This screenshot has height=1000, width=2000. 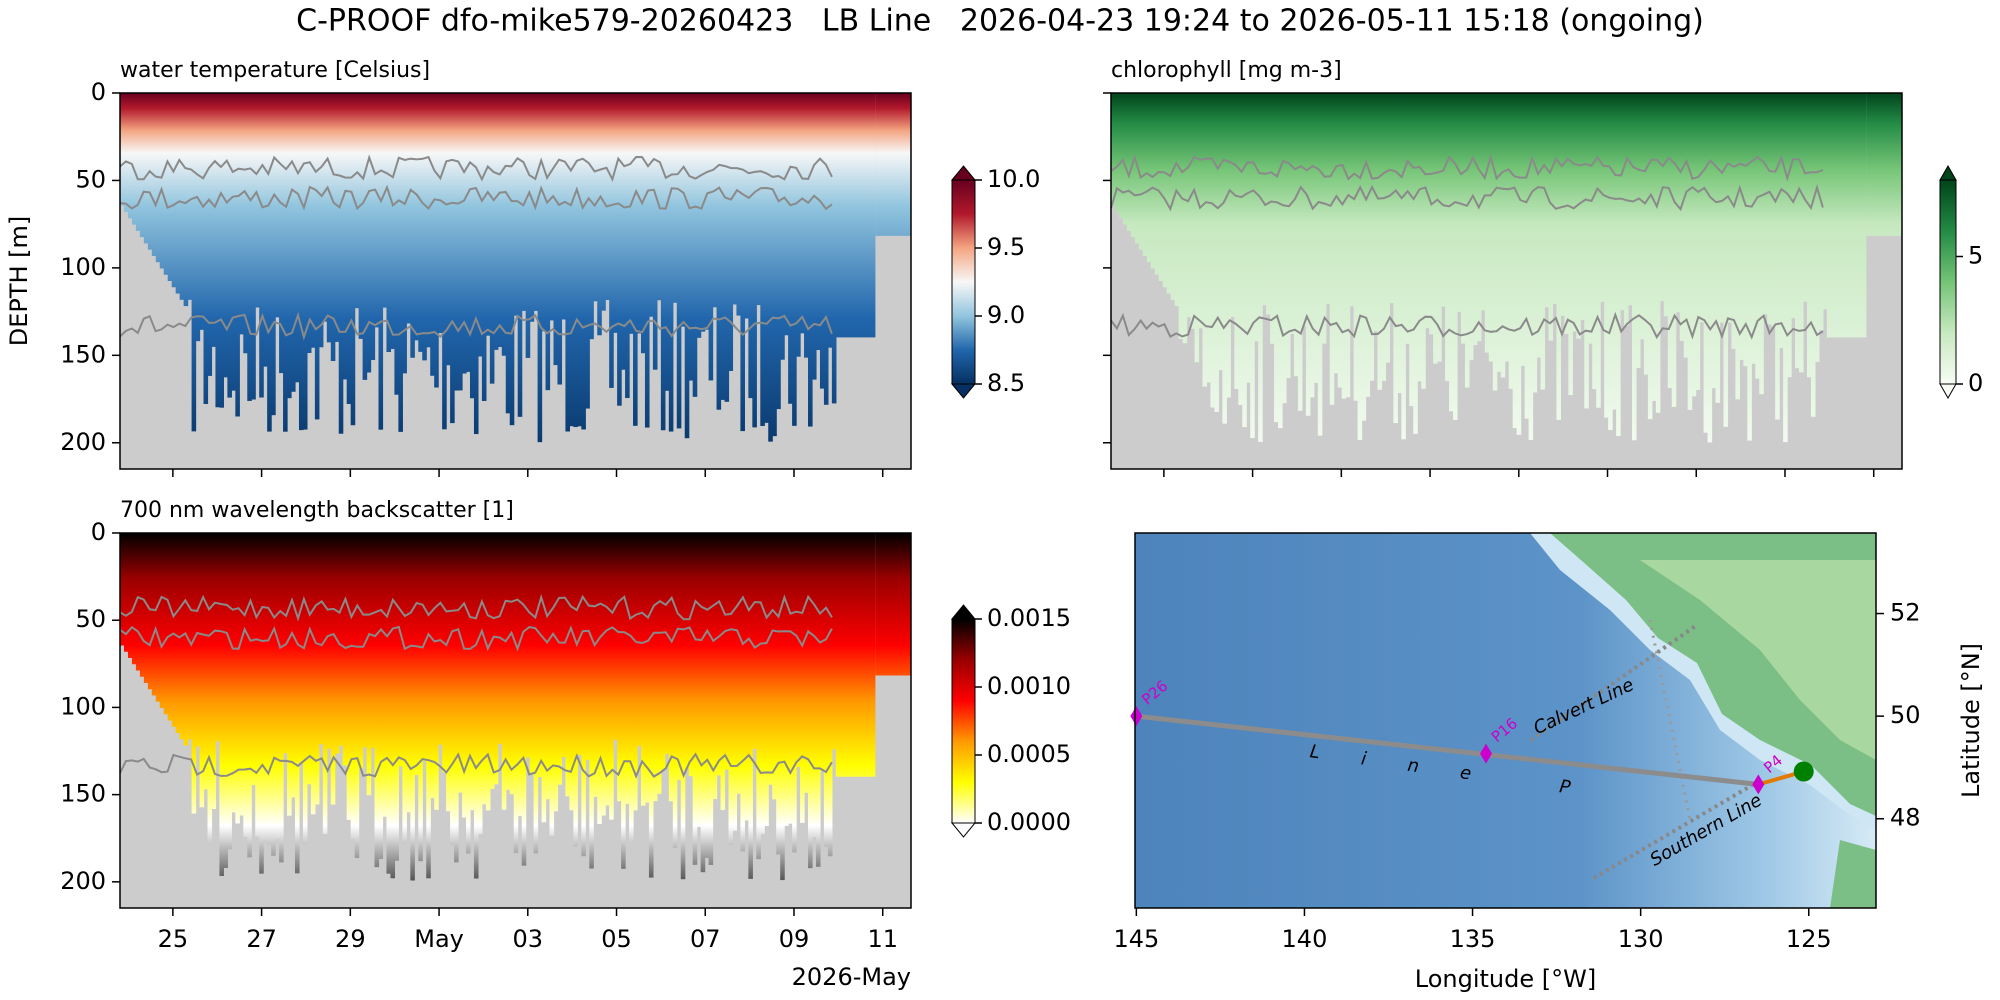 I want to click on x-tick-label: 05, so click(x=616, y=939).